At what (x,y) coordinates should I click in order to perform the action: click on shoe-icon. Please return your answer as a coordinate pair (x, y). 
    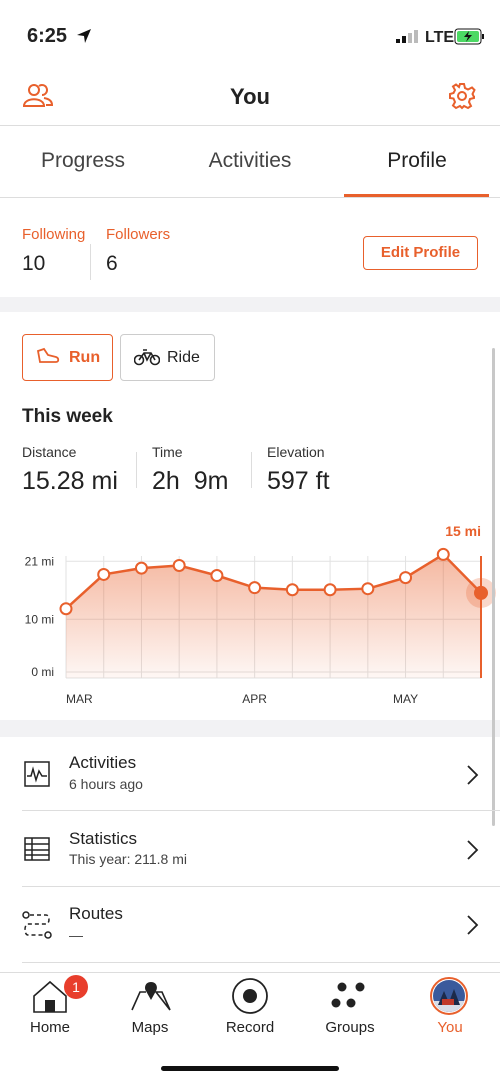
    Looking at the image, I should click on (48, 355).